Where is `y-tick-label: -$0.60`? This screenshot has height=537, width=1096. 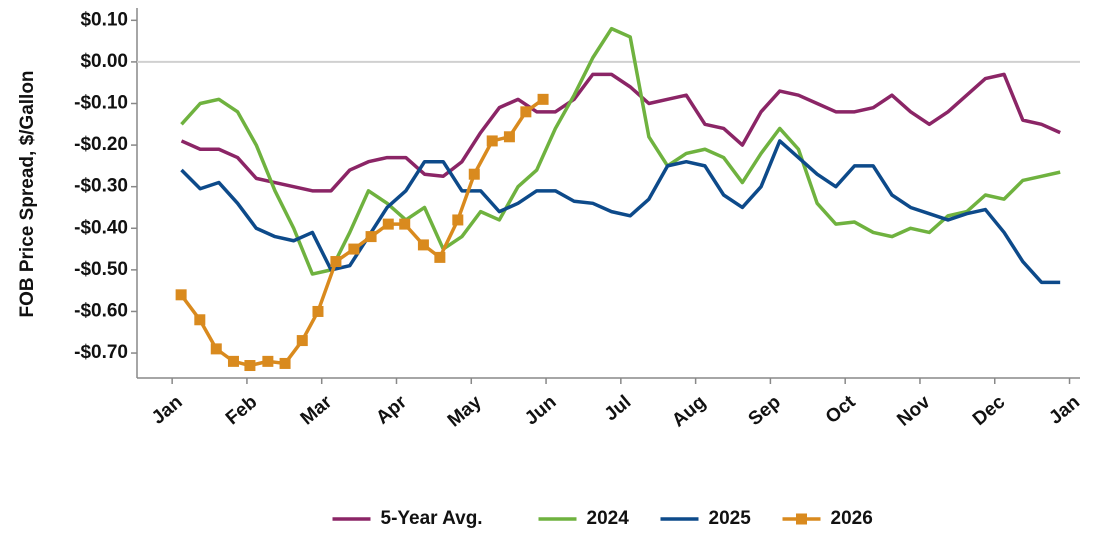 y-tick-label: -$0.60 is located at coordinates (101, 310).